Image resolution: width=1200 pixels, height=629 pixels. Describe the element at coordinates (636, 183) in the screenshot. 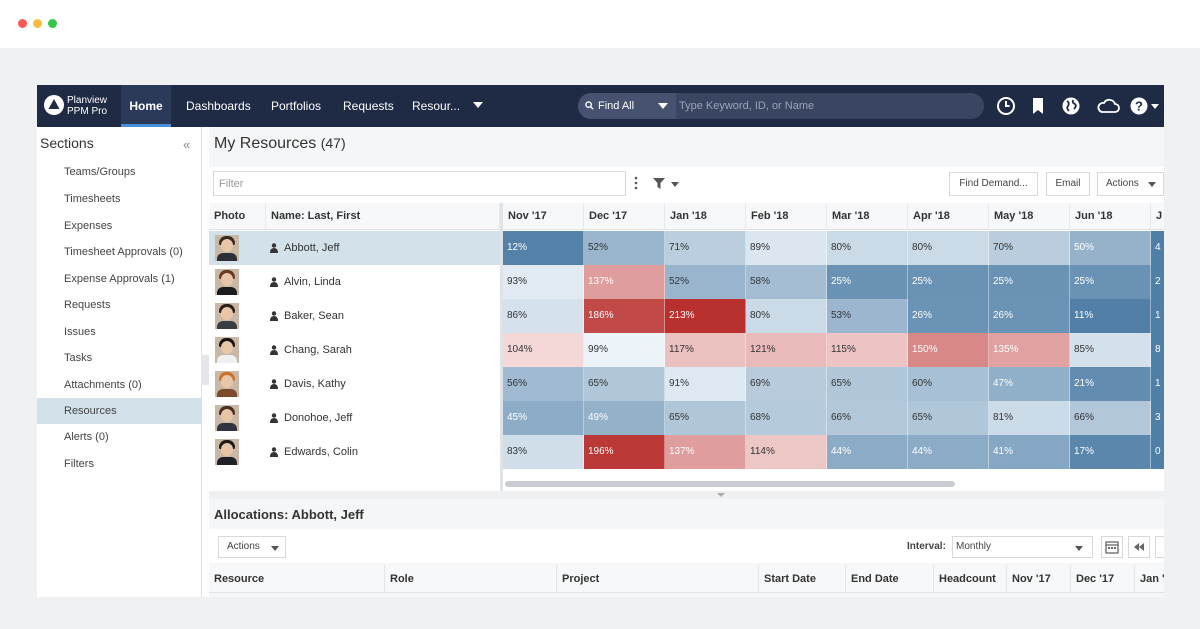

I see `more-options-icon` at that location.